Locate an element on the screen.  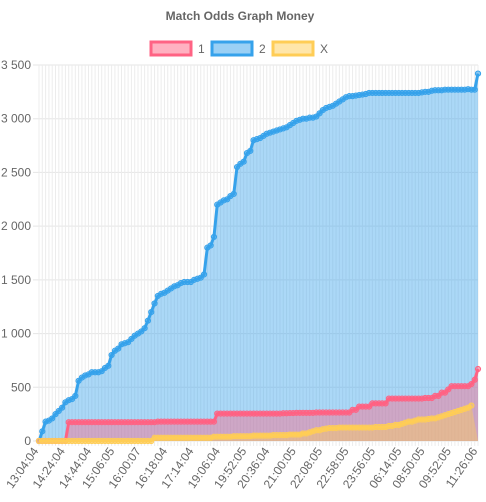
legend-label-series-x: X is located at coordinates (324, 49).